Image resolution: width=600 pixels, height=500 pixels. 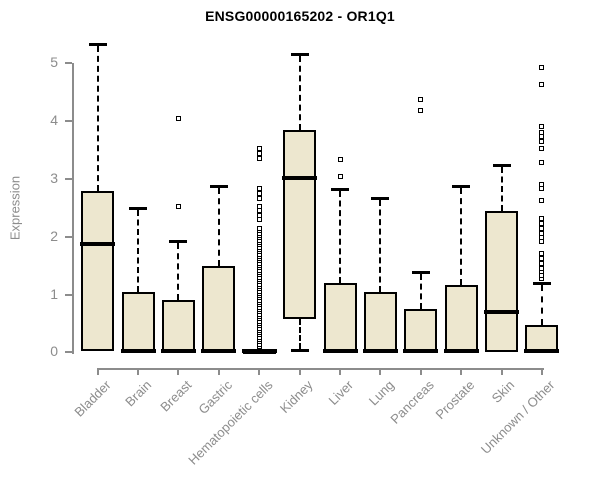 What do you see at coordinates (421, 351) in the screenshot?
I see `median-line-pancreas` at bounding box center [421, 351].